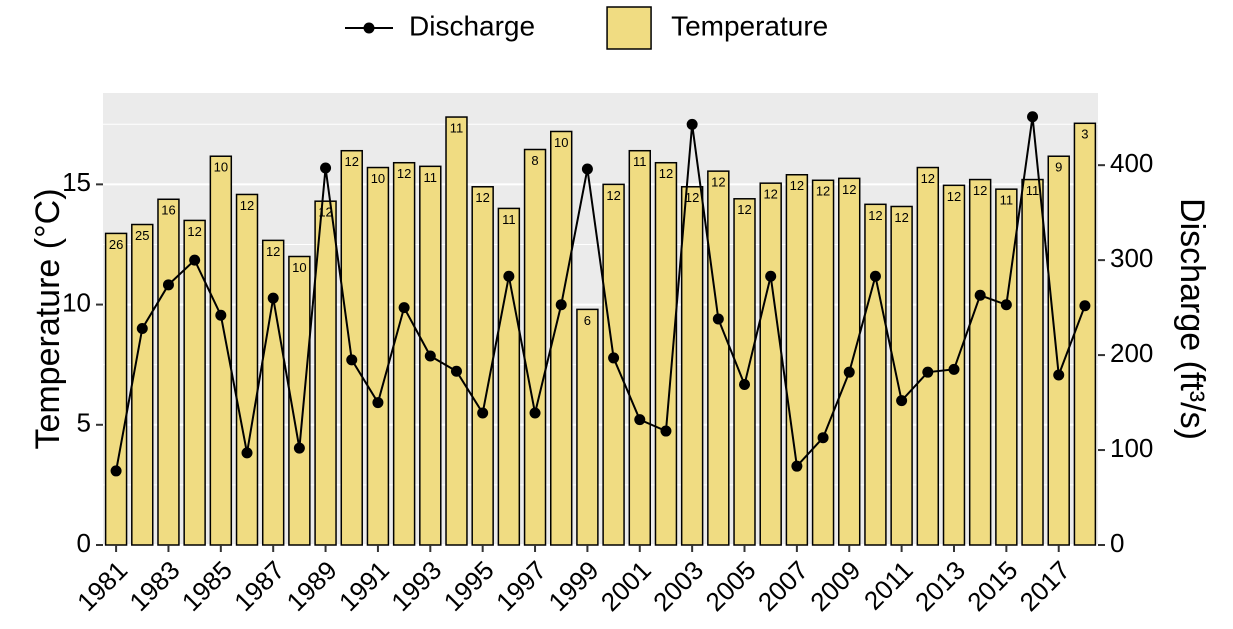 This screenshot has width=1233, height=629. What do you see at coordinates (312, 586) in the screenshot?
I see `x-tick-label: 1989` at bounding box center [312, 586].